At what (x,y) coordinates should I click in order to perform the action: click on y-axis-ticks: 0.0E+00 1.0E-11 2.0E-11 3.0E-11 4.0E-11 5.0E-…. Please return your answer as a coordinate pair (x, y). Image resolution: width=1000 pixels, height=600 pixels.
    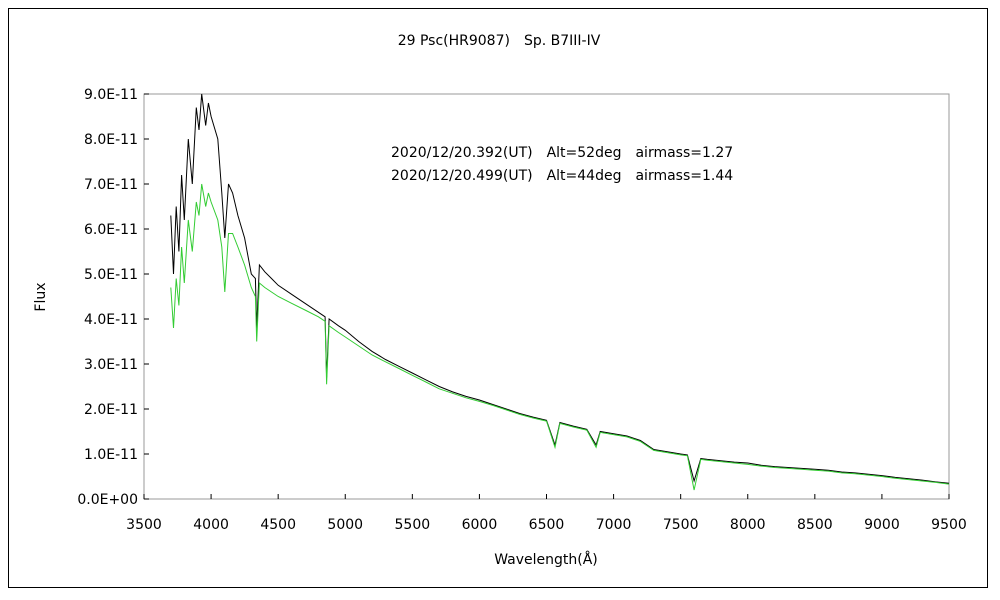
    Looking at the image, I should click on (113, 297).